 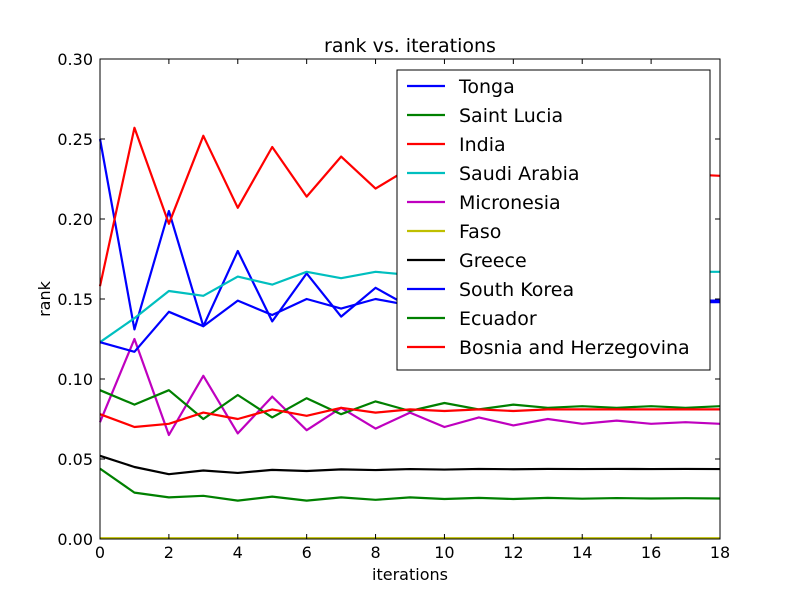 I want to click on legend-label: Faso, so click(x=480, y=232).